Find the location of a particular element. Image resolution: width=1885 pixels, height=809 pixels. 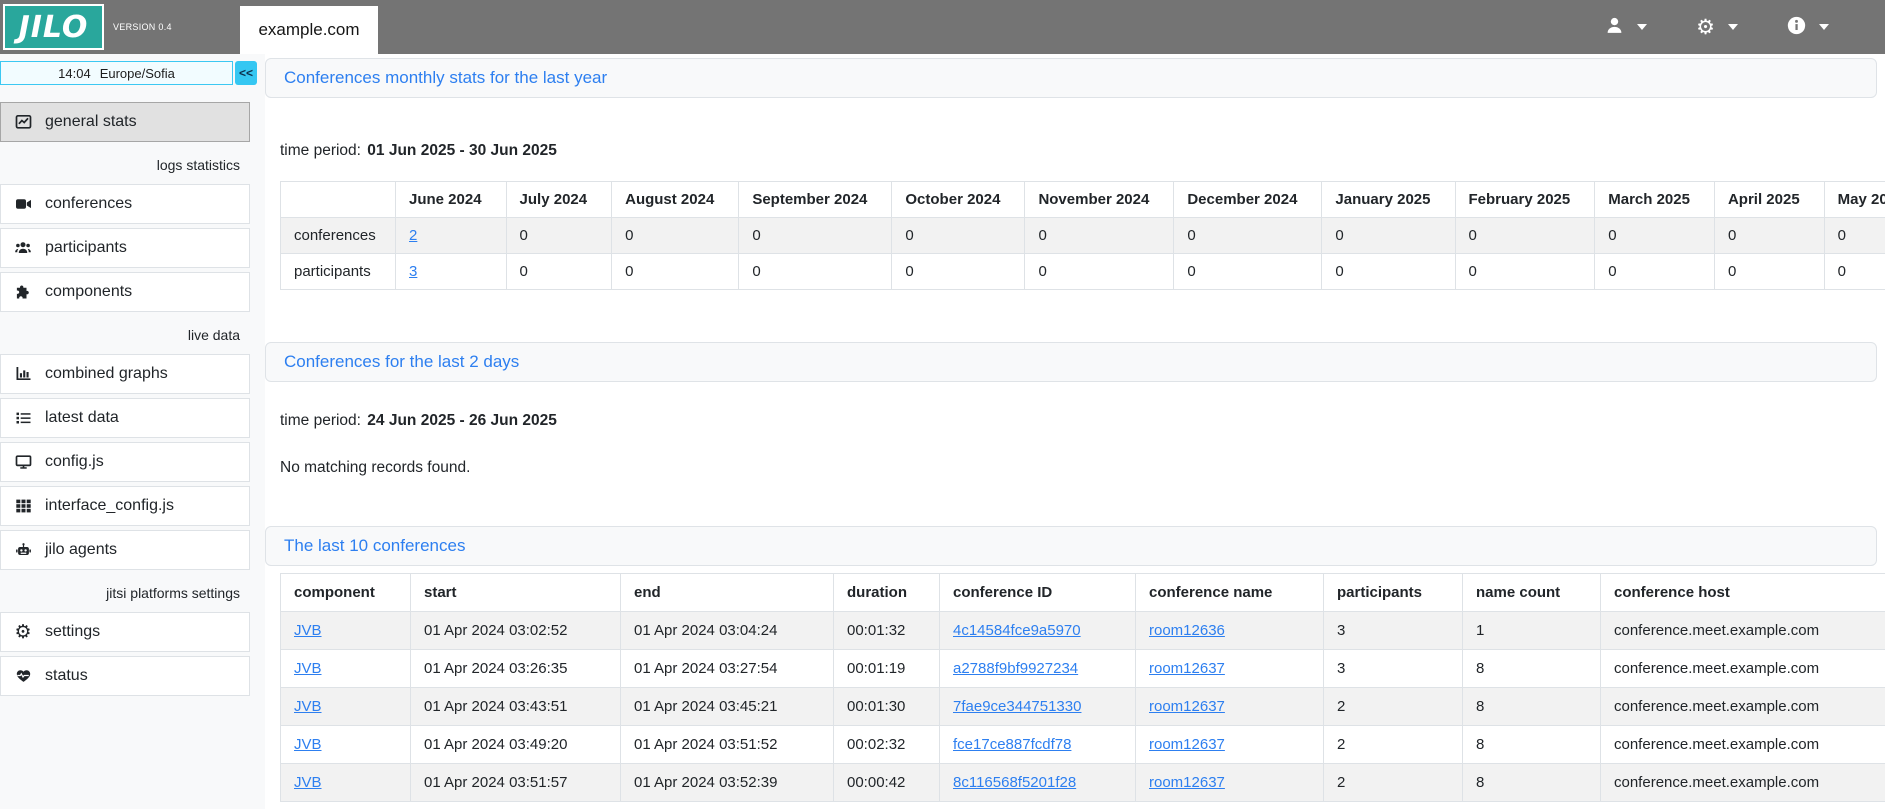

gear-icon: ⚙ is located at coordinates (23, 631).